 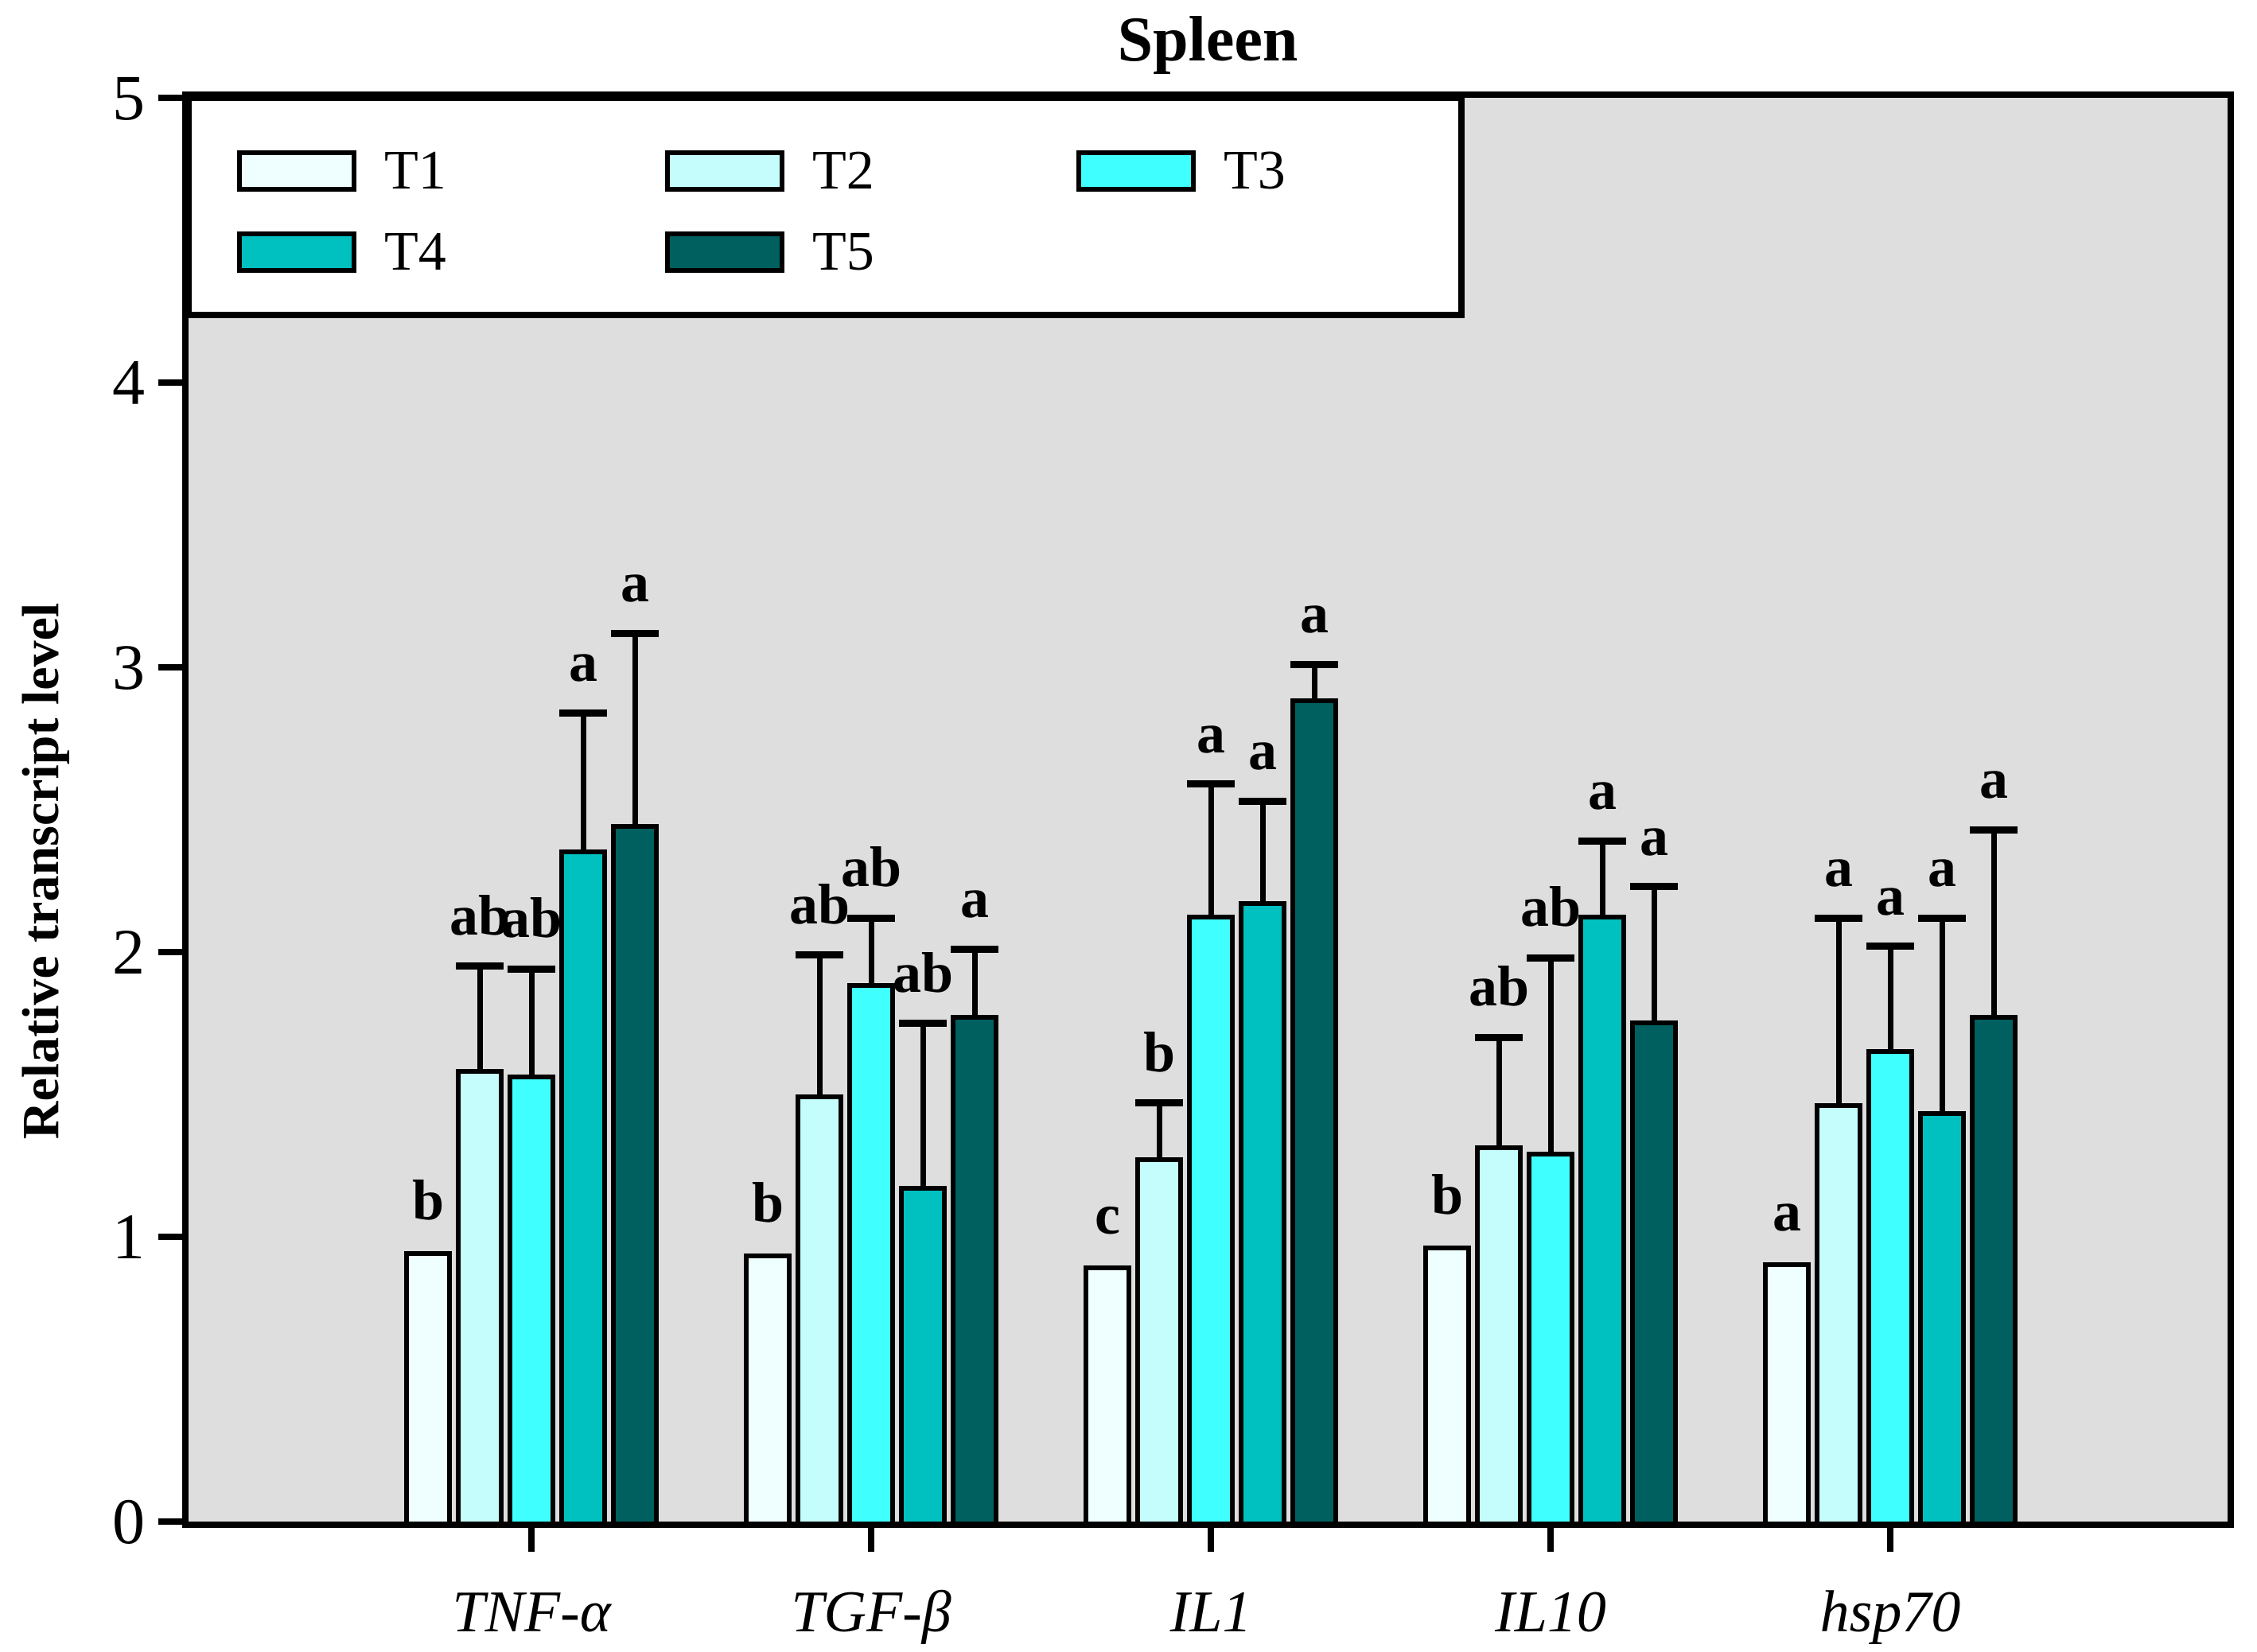 What do you see at coordinates (532, 1613) in the screenshot?
I see `x-category-label: TNF-α` at bounding box center [532, 1613].